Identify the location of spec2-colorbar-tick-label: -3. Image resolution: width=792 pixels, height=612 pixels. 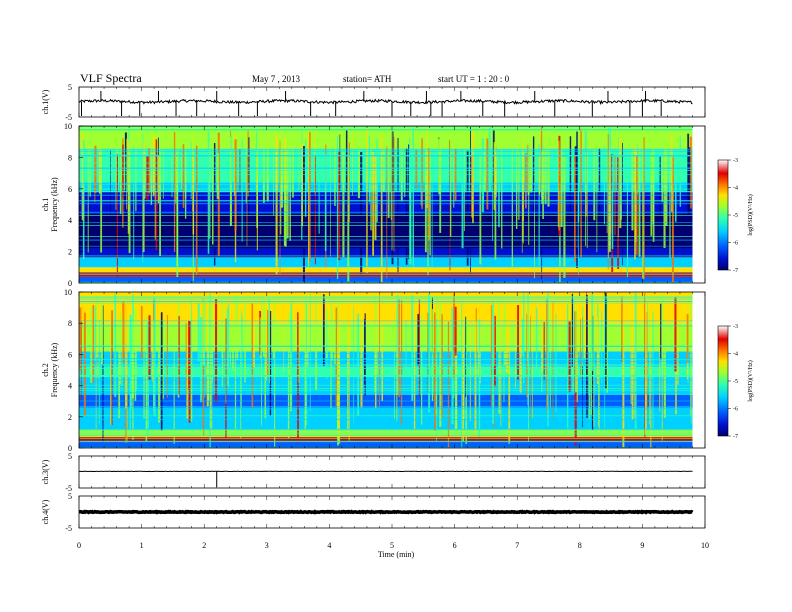
(735, 327).